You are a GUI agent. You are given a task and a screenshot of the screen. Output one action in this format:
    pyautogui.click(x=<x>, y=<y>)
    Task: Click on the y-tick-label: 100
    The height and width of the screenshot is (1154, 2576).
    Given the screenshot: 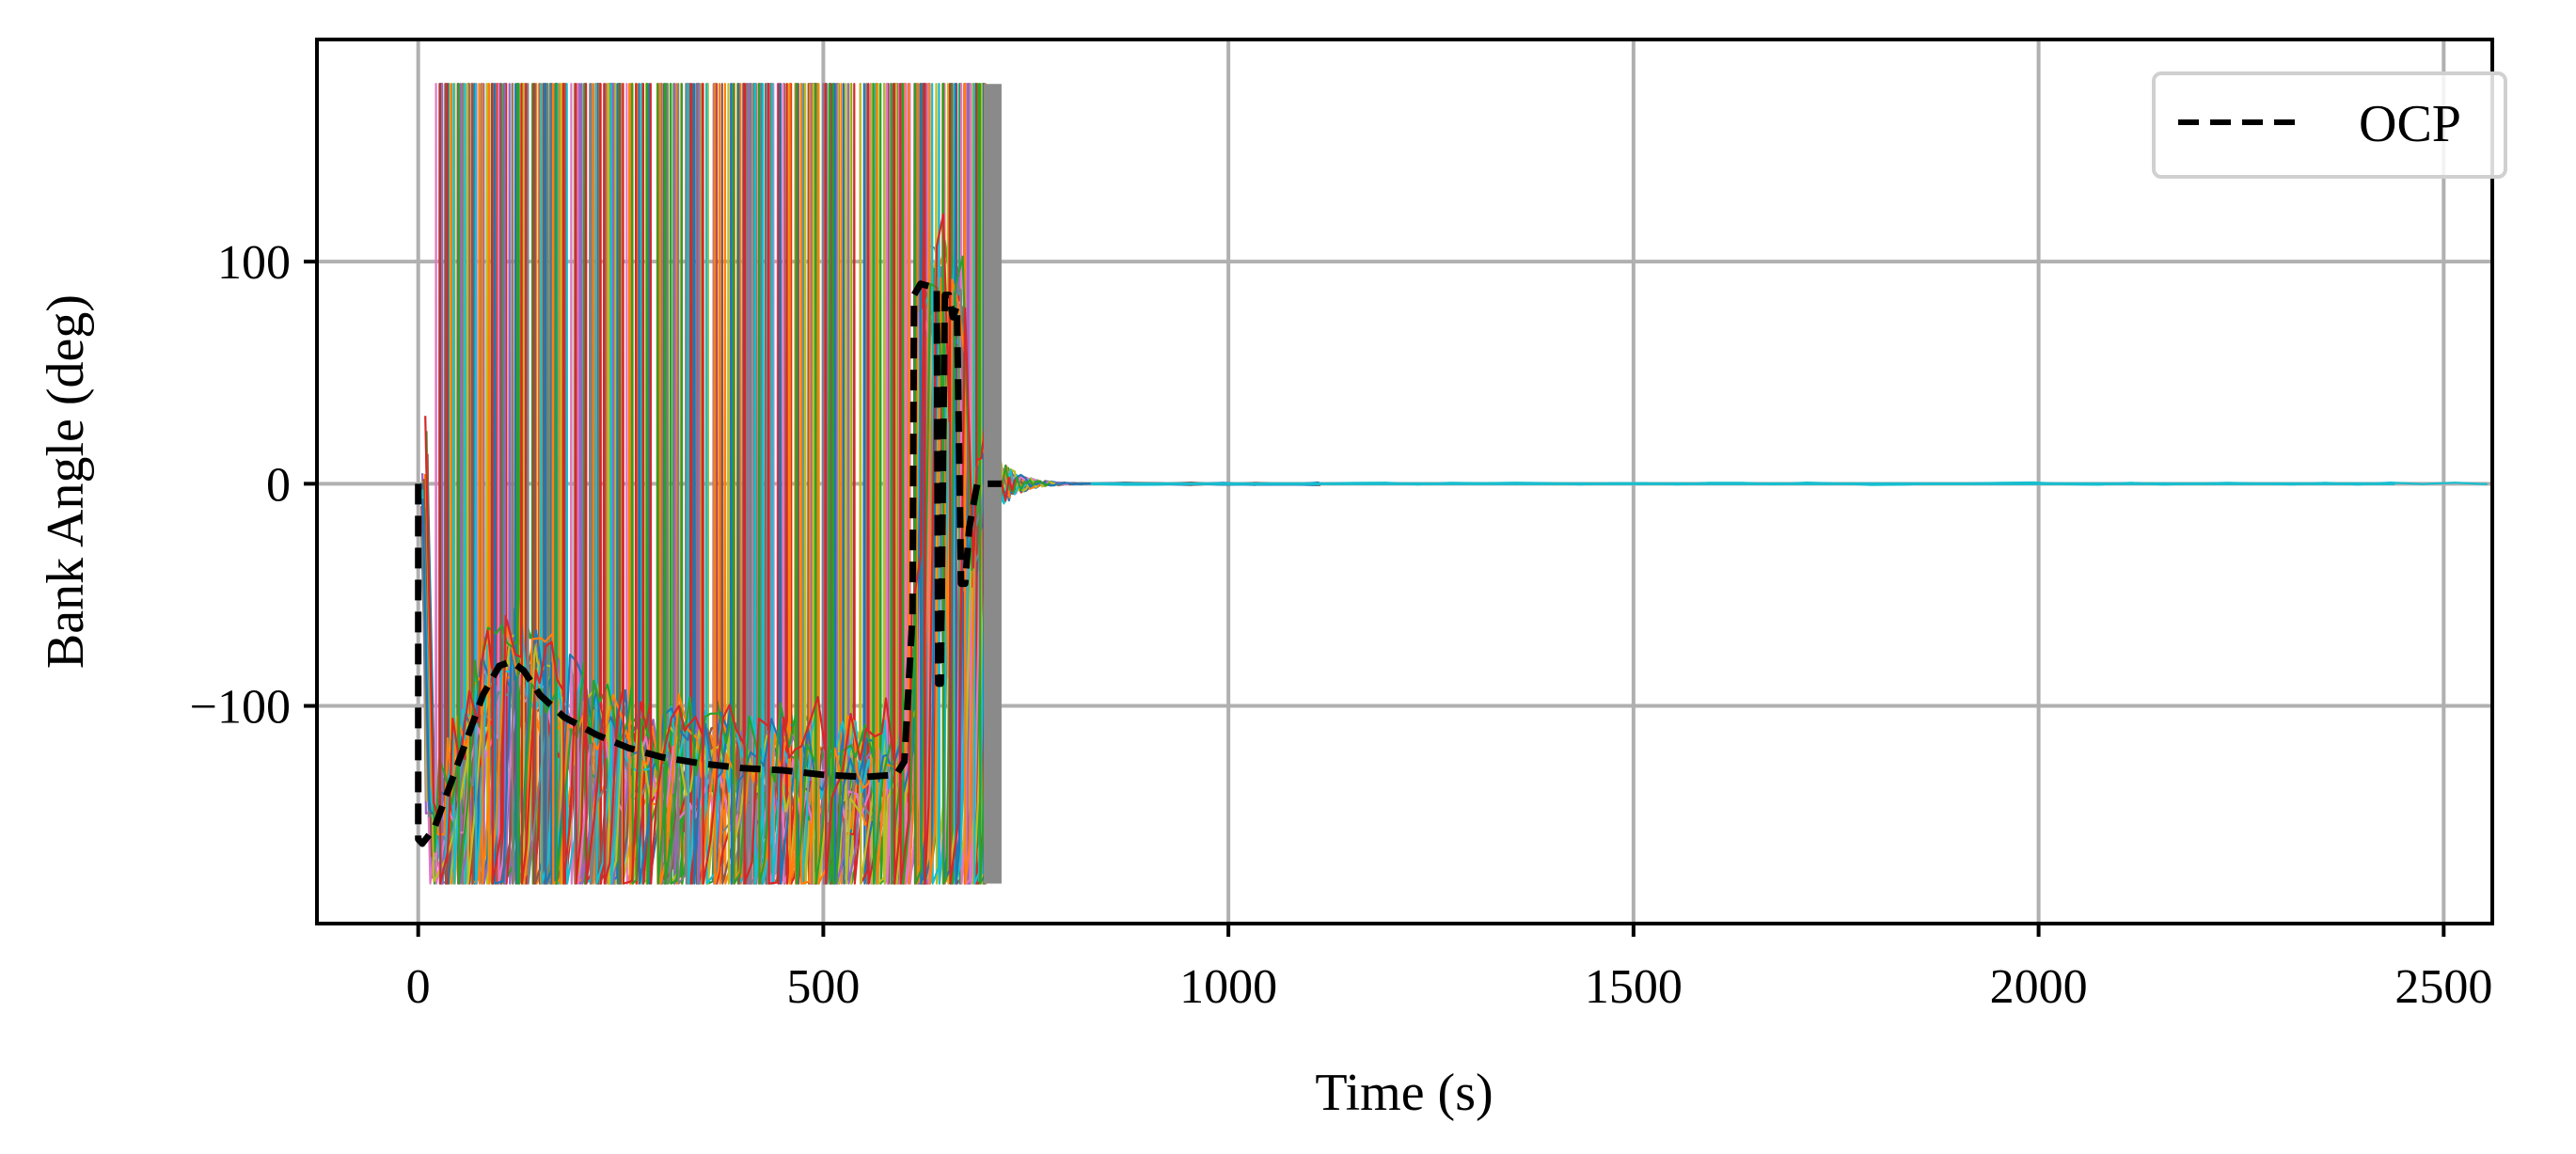 What is the action you would take?
    pyautogui.click(x=254, y=263)
    